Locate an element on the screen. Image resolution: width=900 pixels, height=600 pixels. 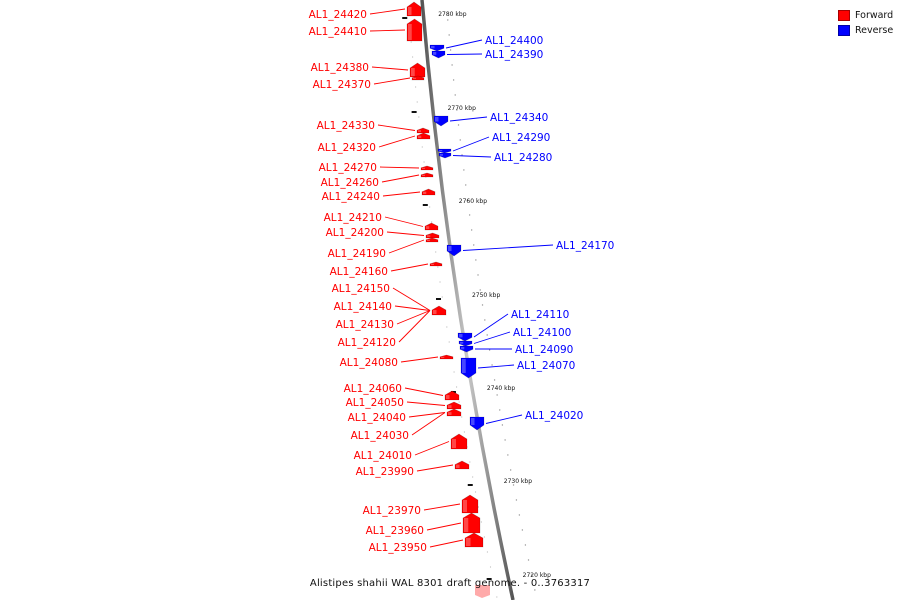
gene-label: AL1_24160 is located at coordinates (359, 272).